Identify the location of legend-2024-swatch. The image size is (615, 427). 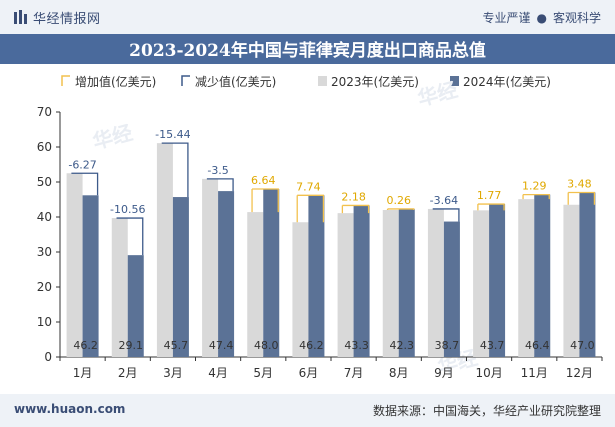
(454, 81).